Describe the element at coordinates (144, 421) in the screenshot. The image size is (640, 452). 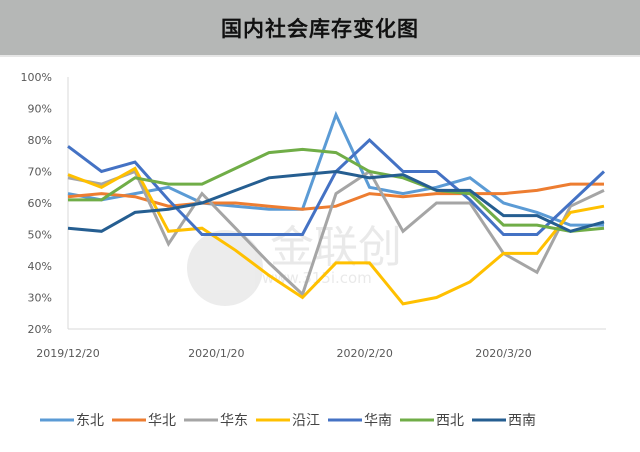
I see `legend-item: 华北` at that location.